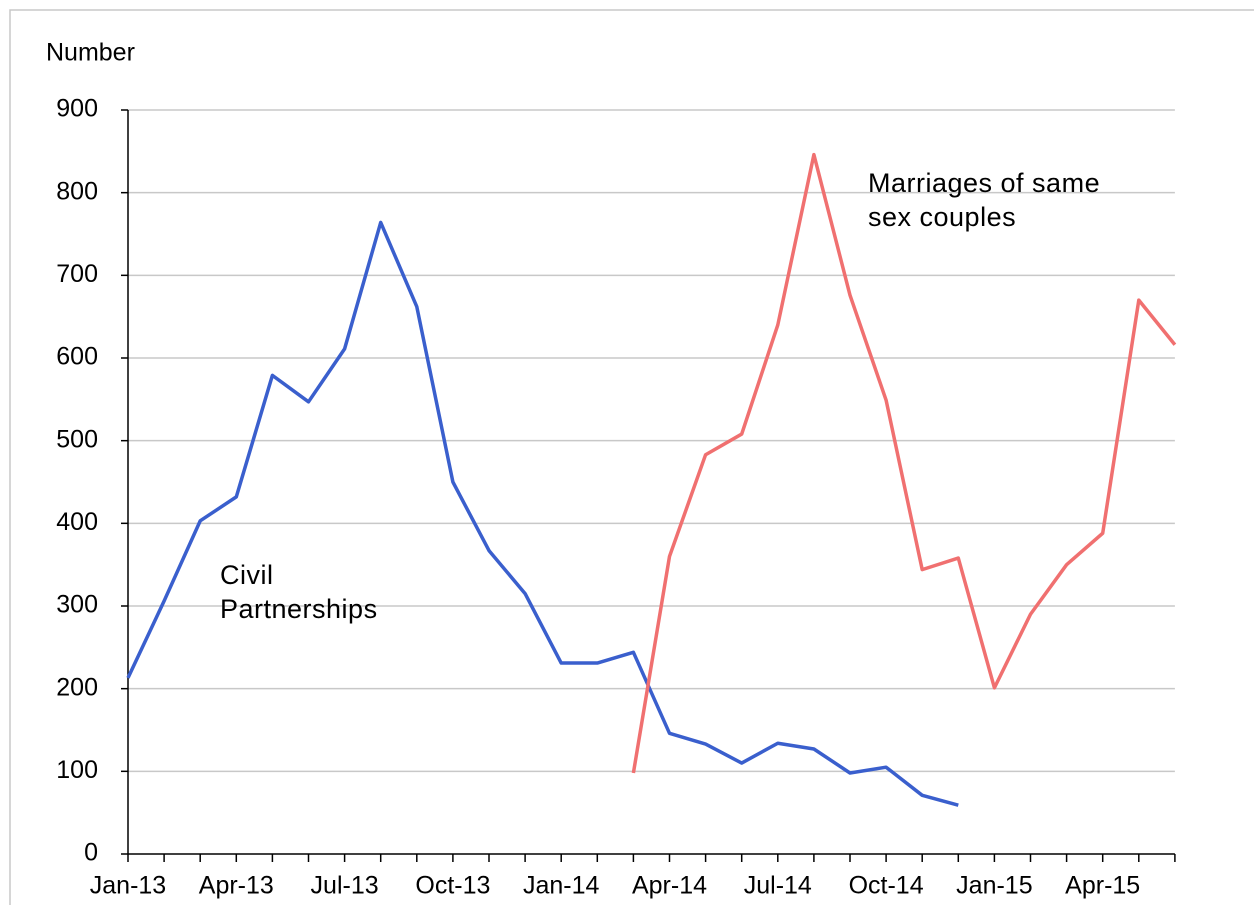 This screenshot has width=1254, height=905. Describe the element at coordinates (77, 357) in the screenshot. I see `y-tick-label: 600` at that location.